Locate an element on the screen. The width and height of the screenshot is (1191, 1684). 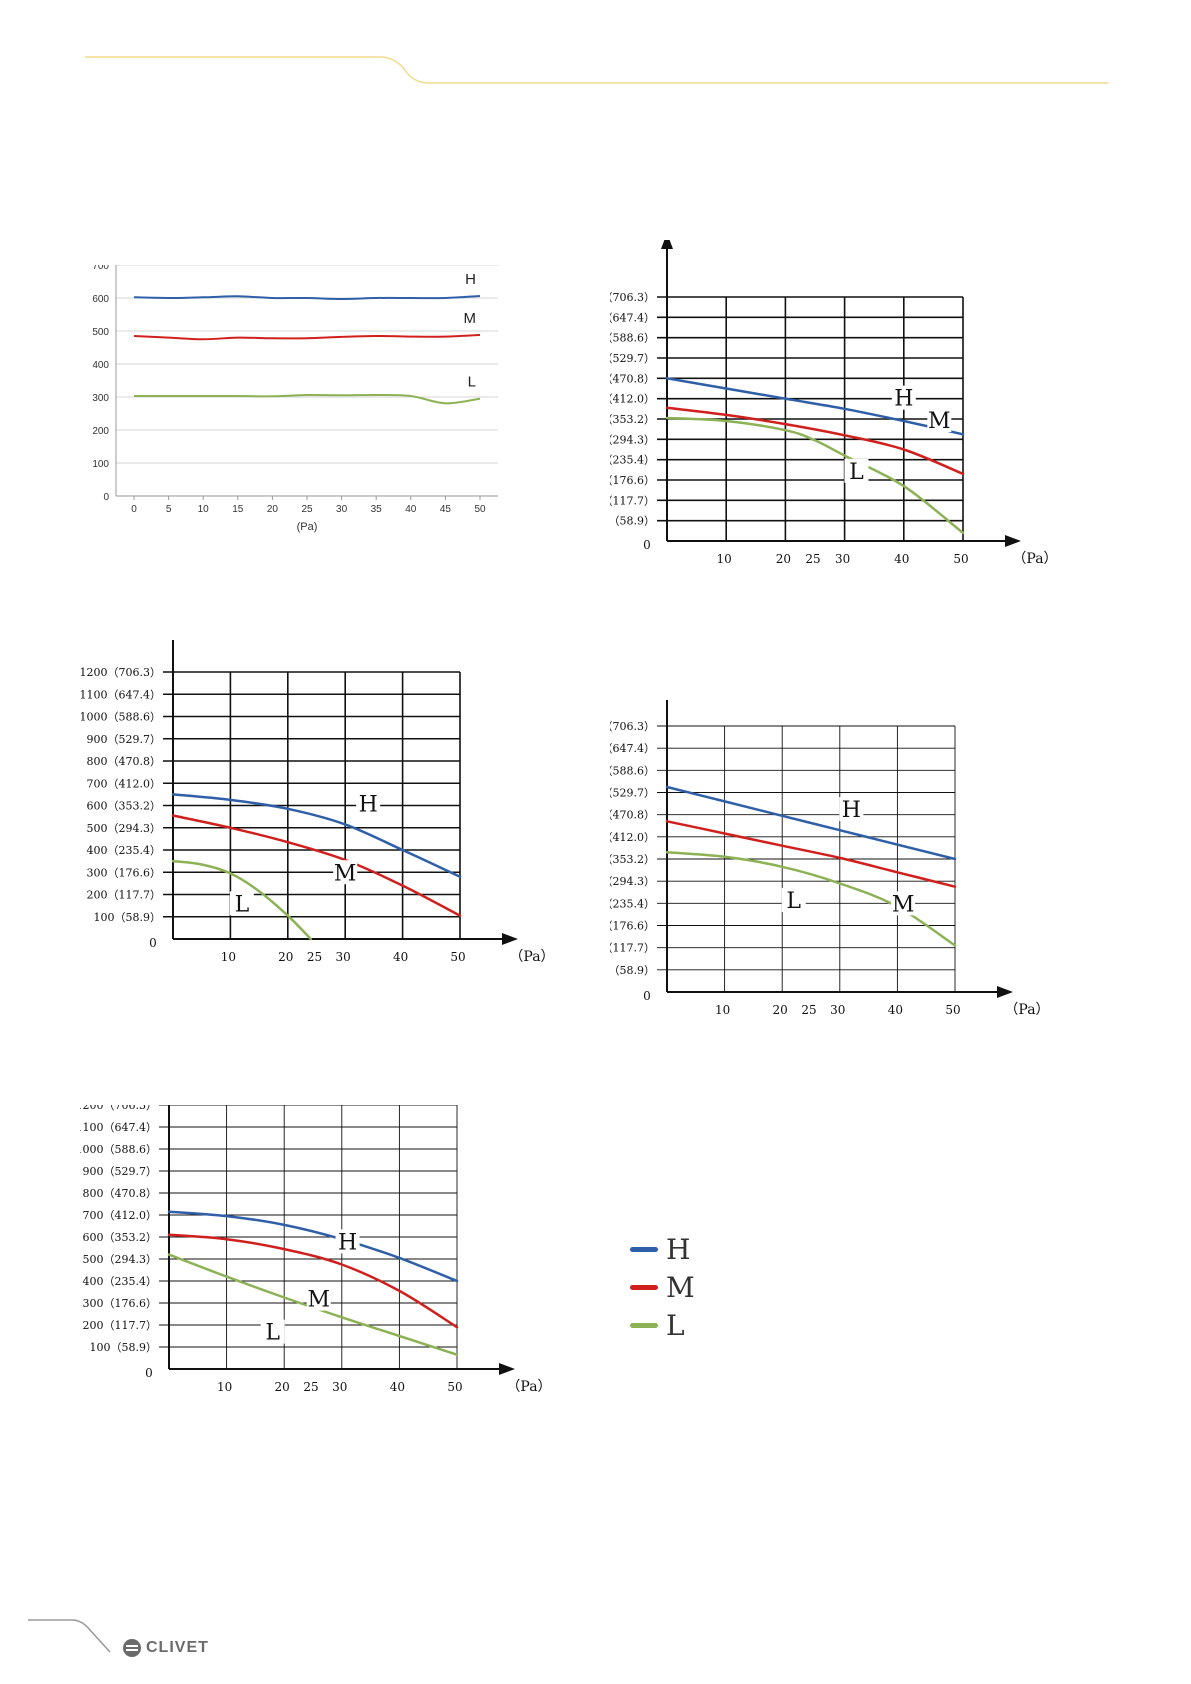
x-tick-label: 15 is located at coordinates (238, 509).